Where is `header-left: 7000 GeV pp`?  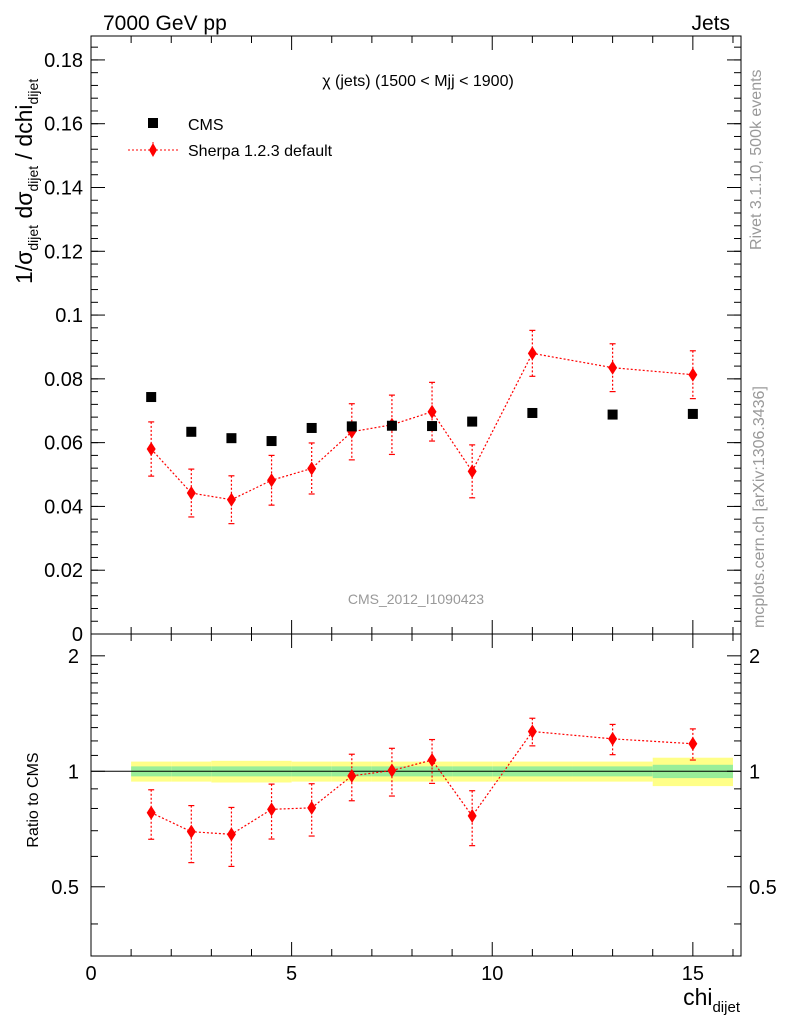
header-left: 7000 GeV pp is located at coordinates (165, 23).